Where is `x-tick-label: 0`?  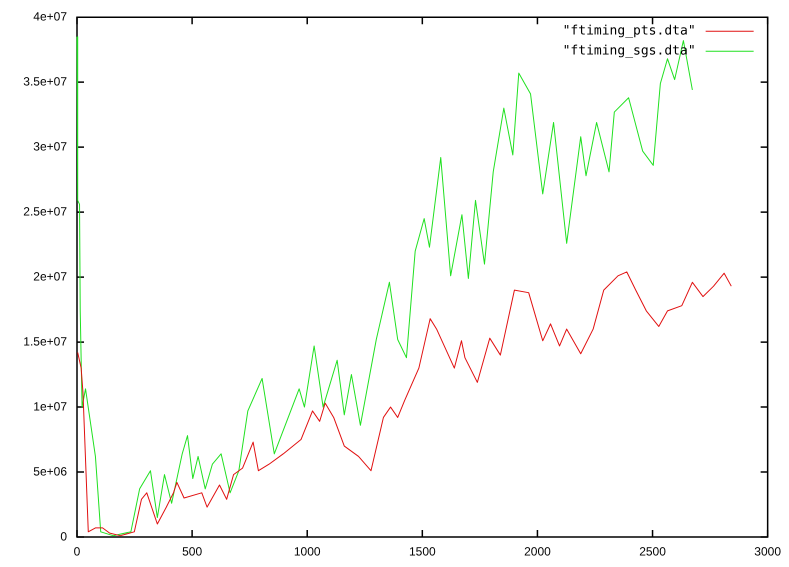 x-tick-label: 0 is located at coordinates (77, 551).